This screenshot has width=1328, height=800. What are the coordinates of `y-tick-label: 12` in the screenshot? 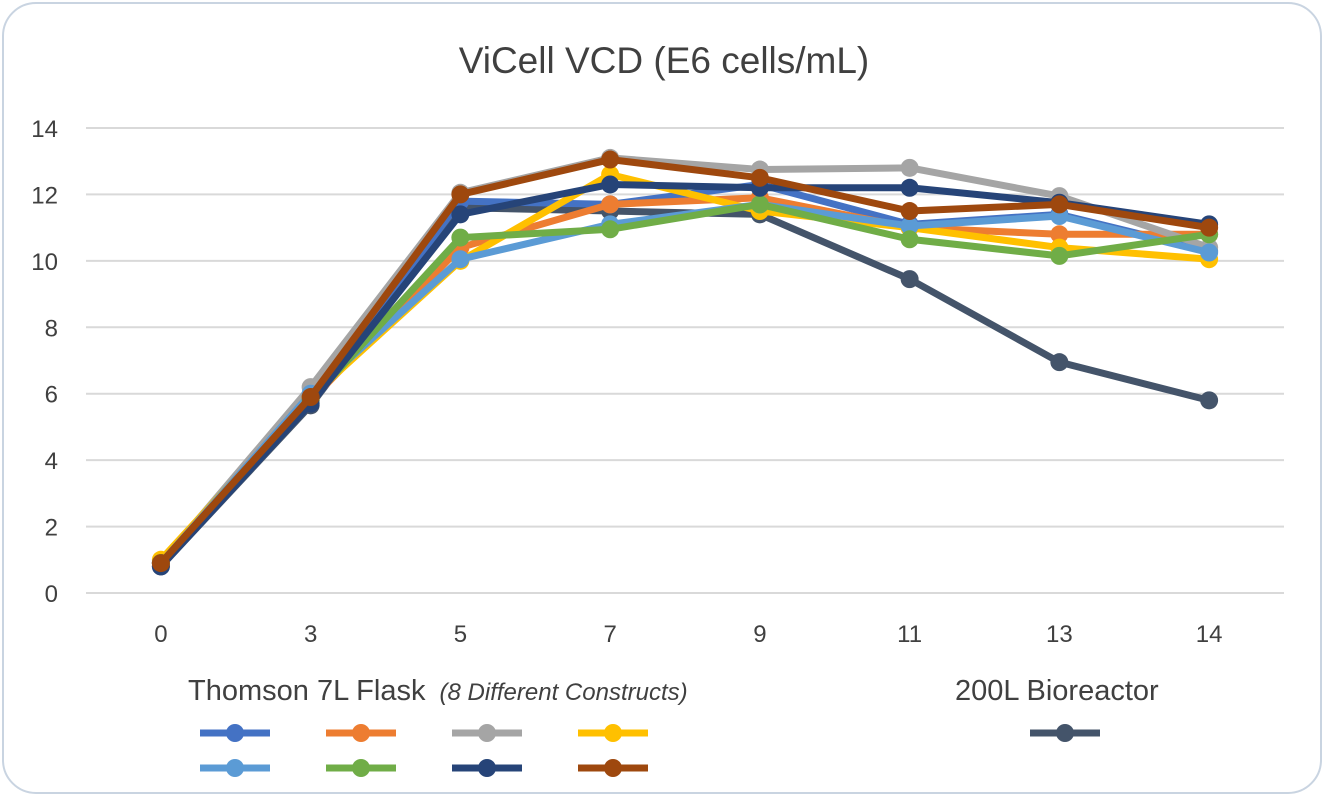 It's located at (44, 195).